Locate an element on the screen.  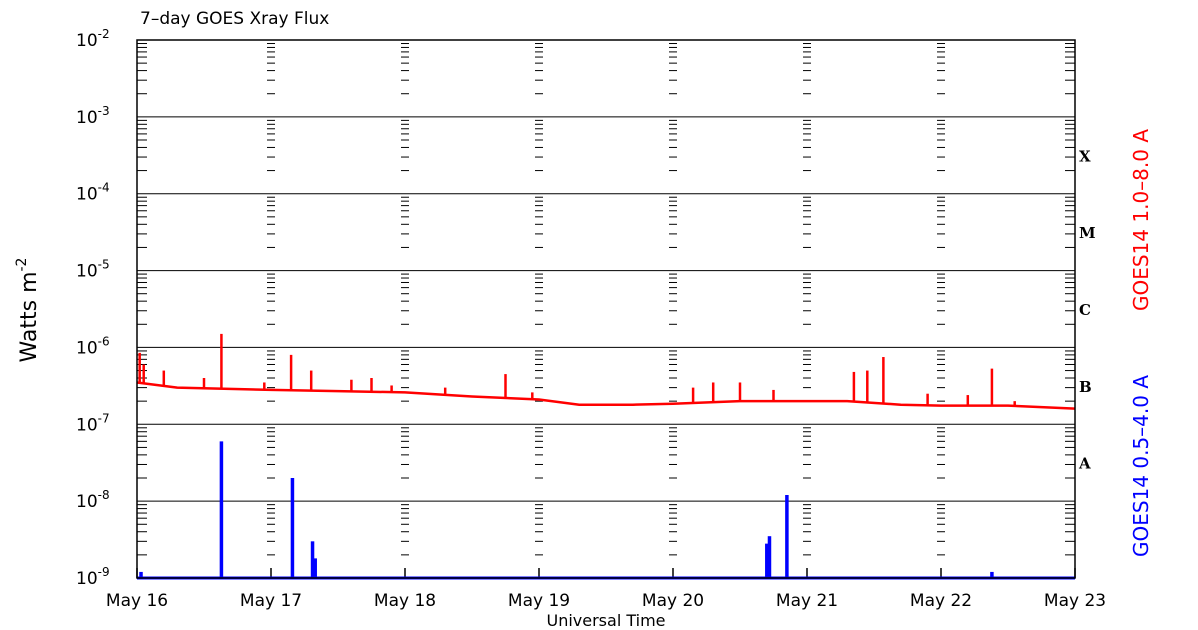
flare-class-label: A is located at coordinates (1084, 464).